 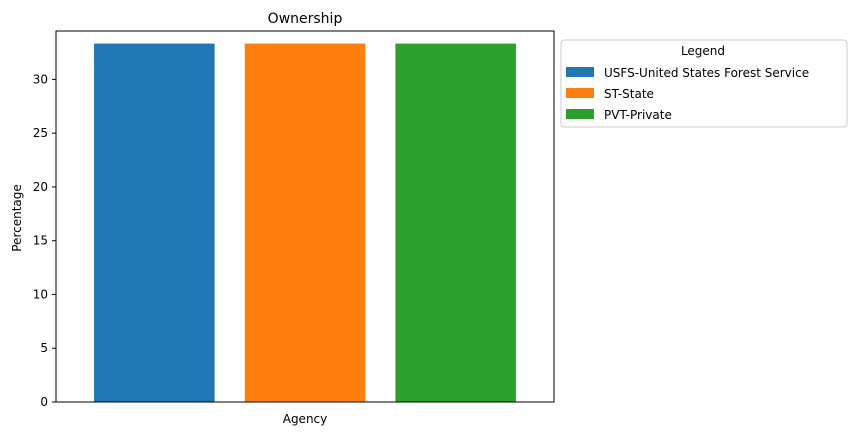 I want to click on legend-title: Legend, so click(x=703, y=51).